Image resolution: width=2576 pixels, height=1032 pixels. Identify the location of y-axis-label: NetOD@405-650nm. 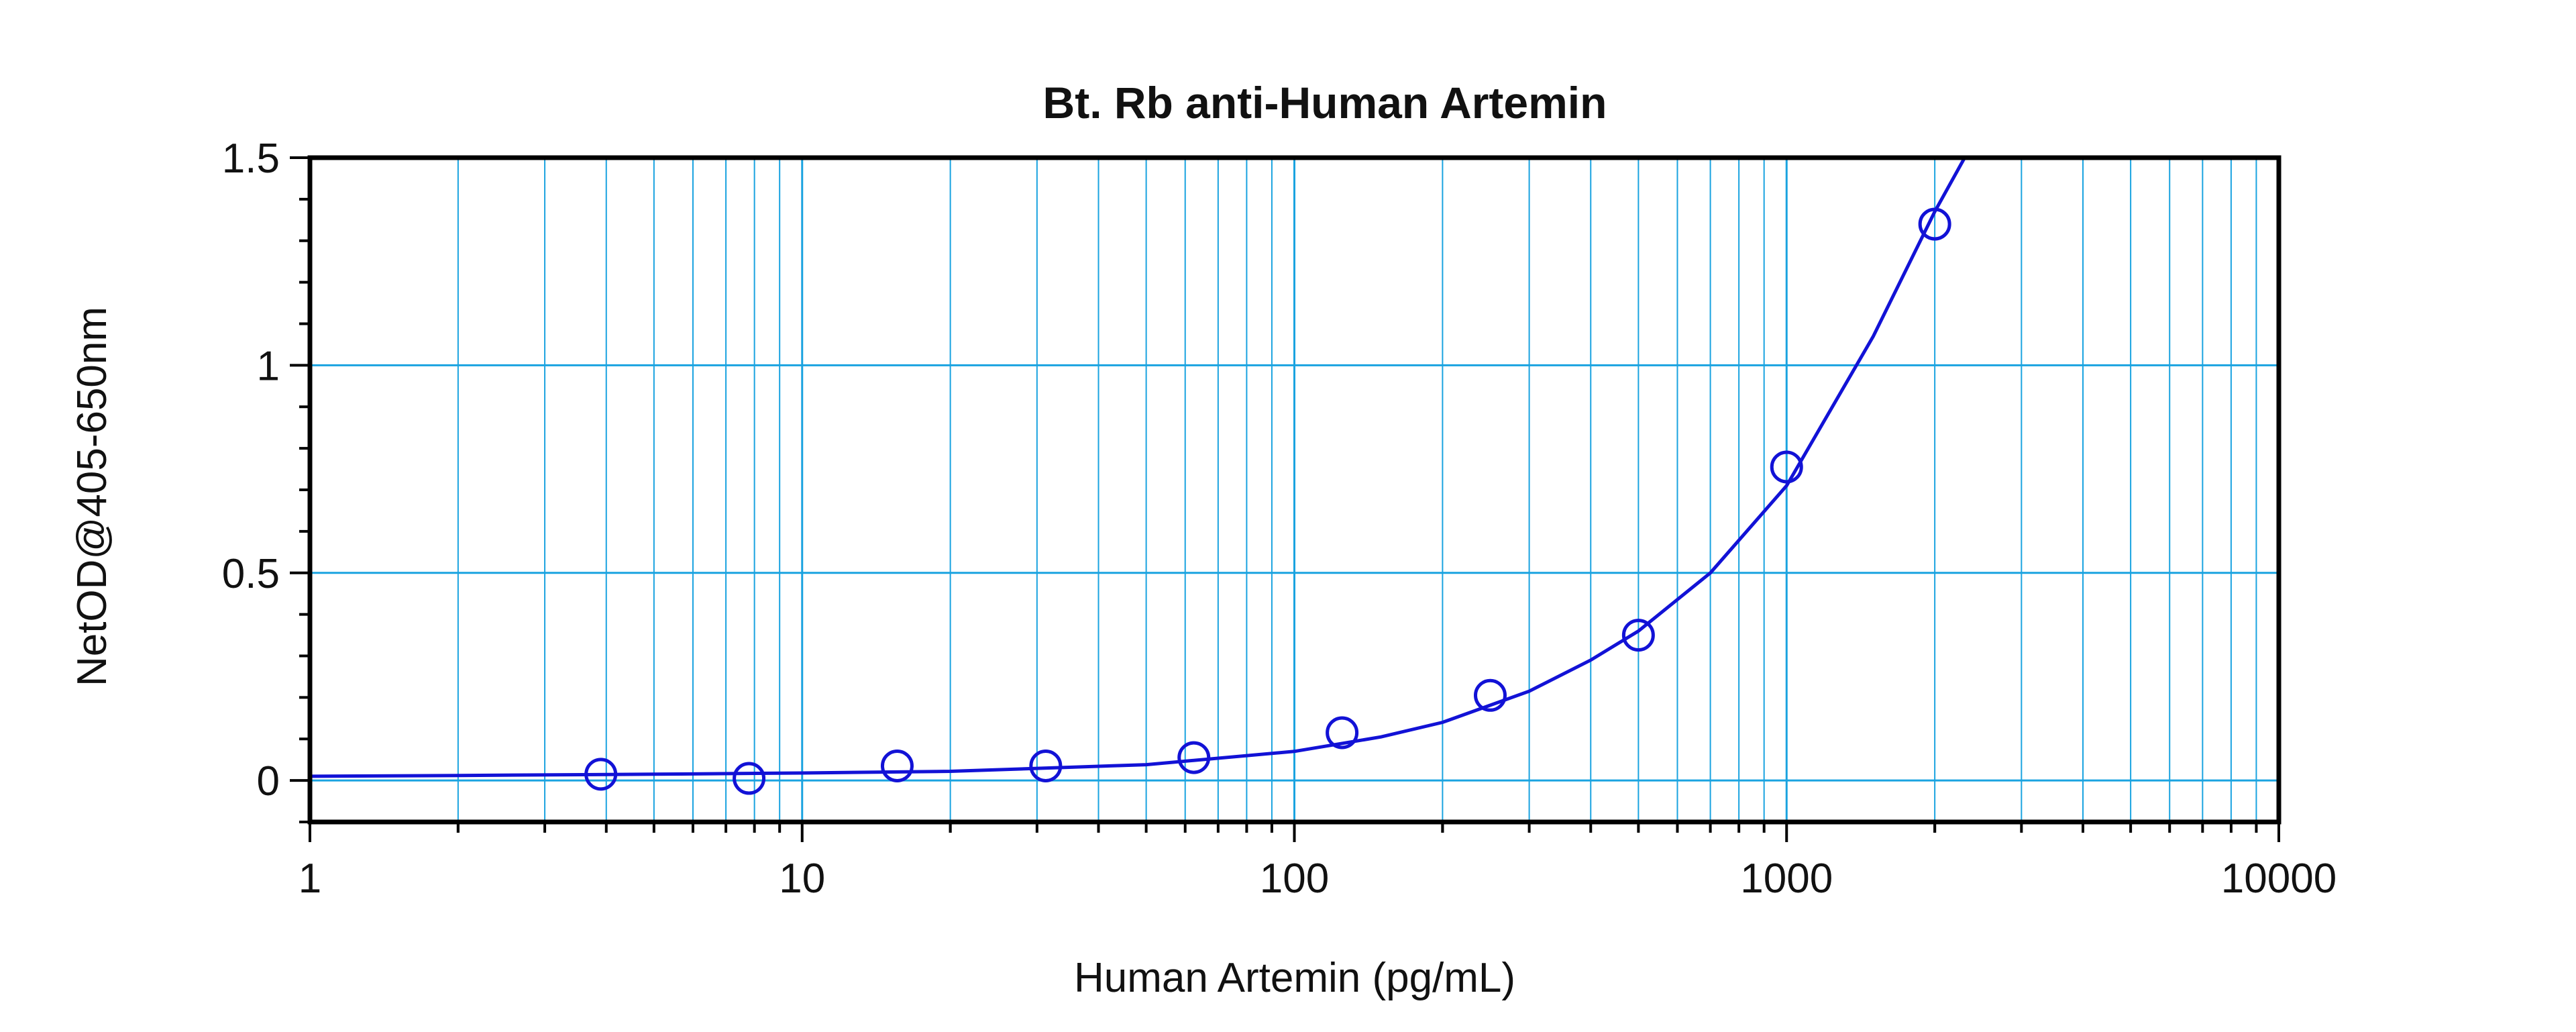
(92, 497).